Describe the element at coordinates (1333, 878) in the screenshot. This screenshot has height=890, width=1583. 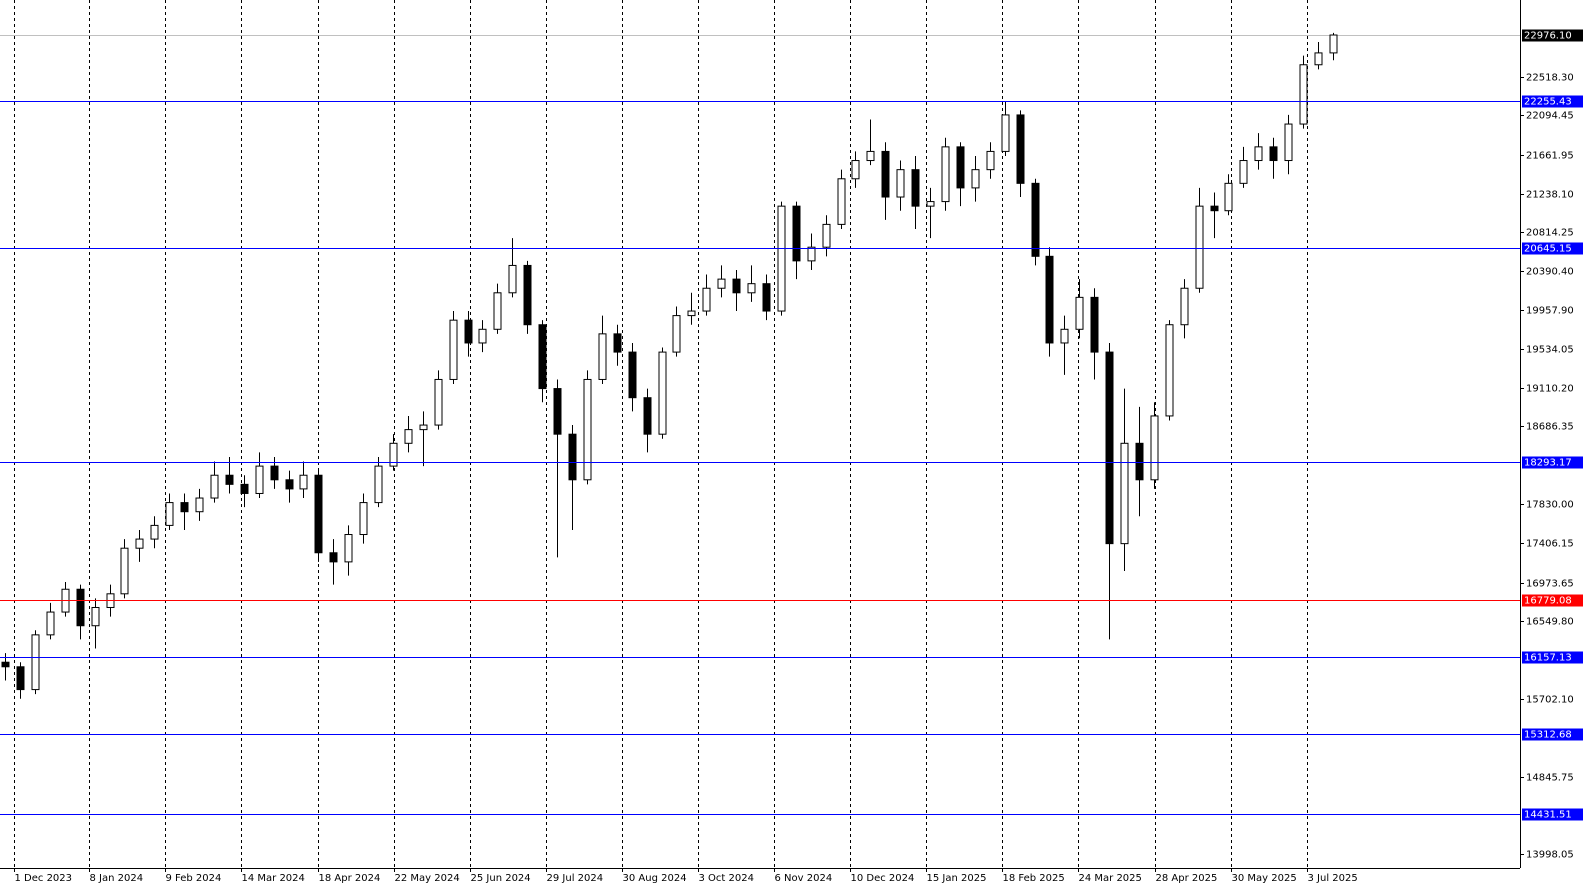
I see `x-tick-label: 3 Jul 2025` at that location.